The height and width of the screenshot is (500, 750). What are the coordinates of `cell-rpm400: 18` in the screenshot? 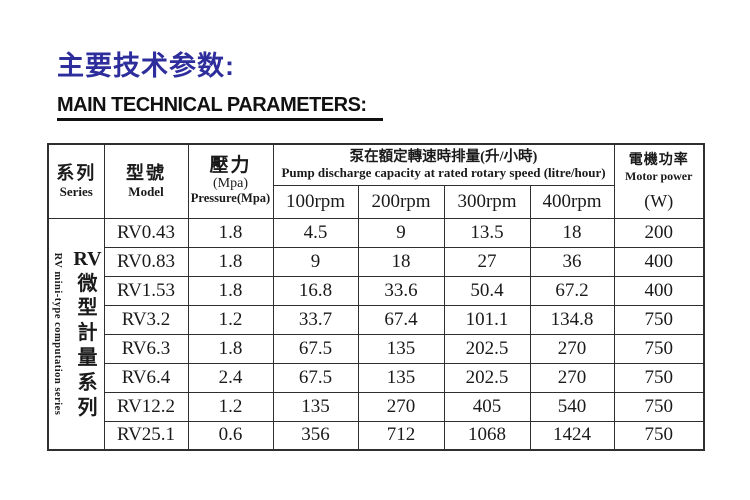 It's located at (572, 232).